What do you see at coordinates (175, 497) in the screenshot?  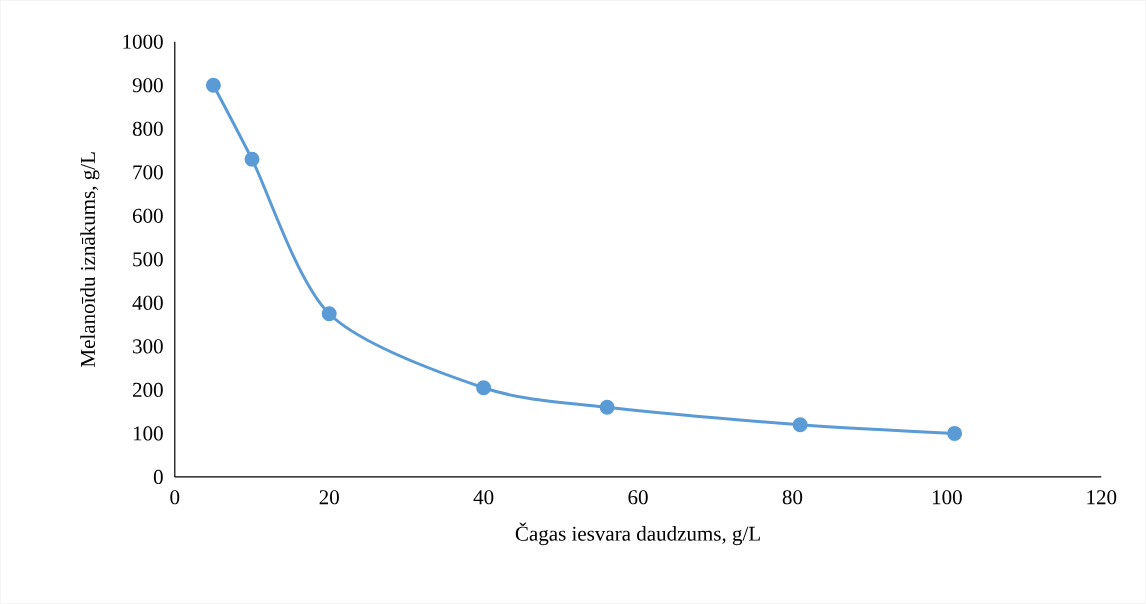 I see `x-tick-label: 0` at bounding box center [175, 497].